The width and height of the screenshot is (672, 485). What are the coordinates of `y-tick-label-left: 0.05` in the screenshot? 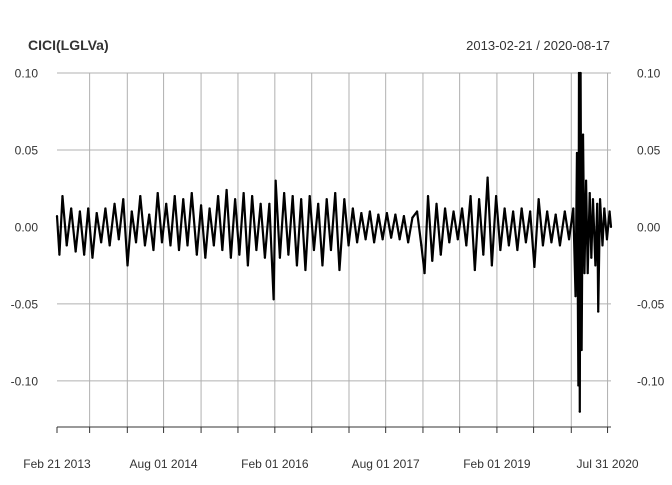 It's located at (27, 150).